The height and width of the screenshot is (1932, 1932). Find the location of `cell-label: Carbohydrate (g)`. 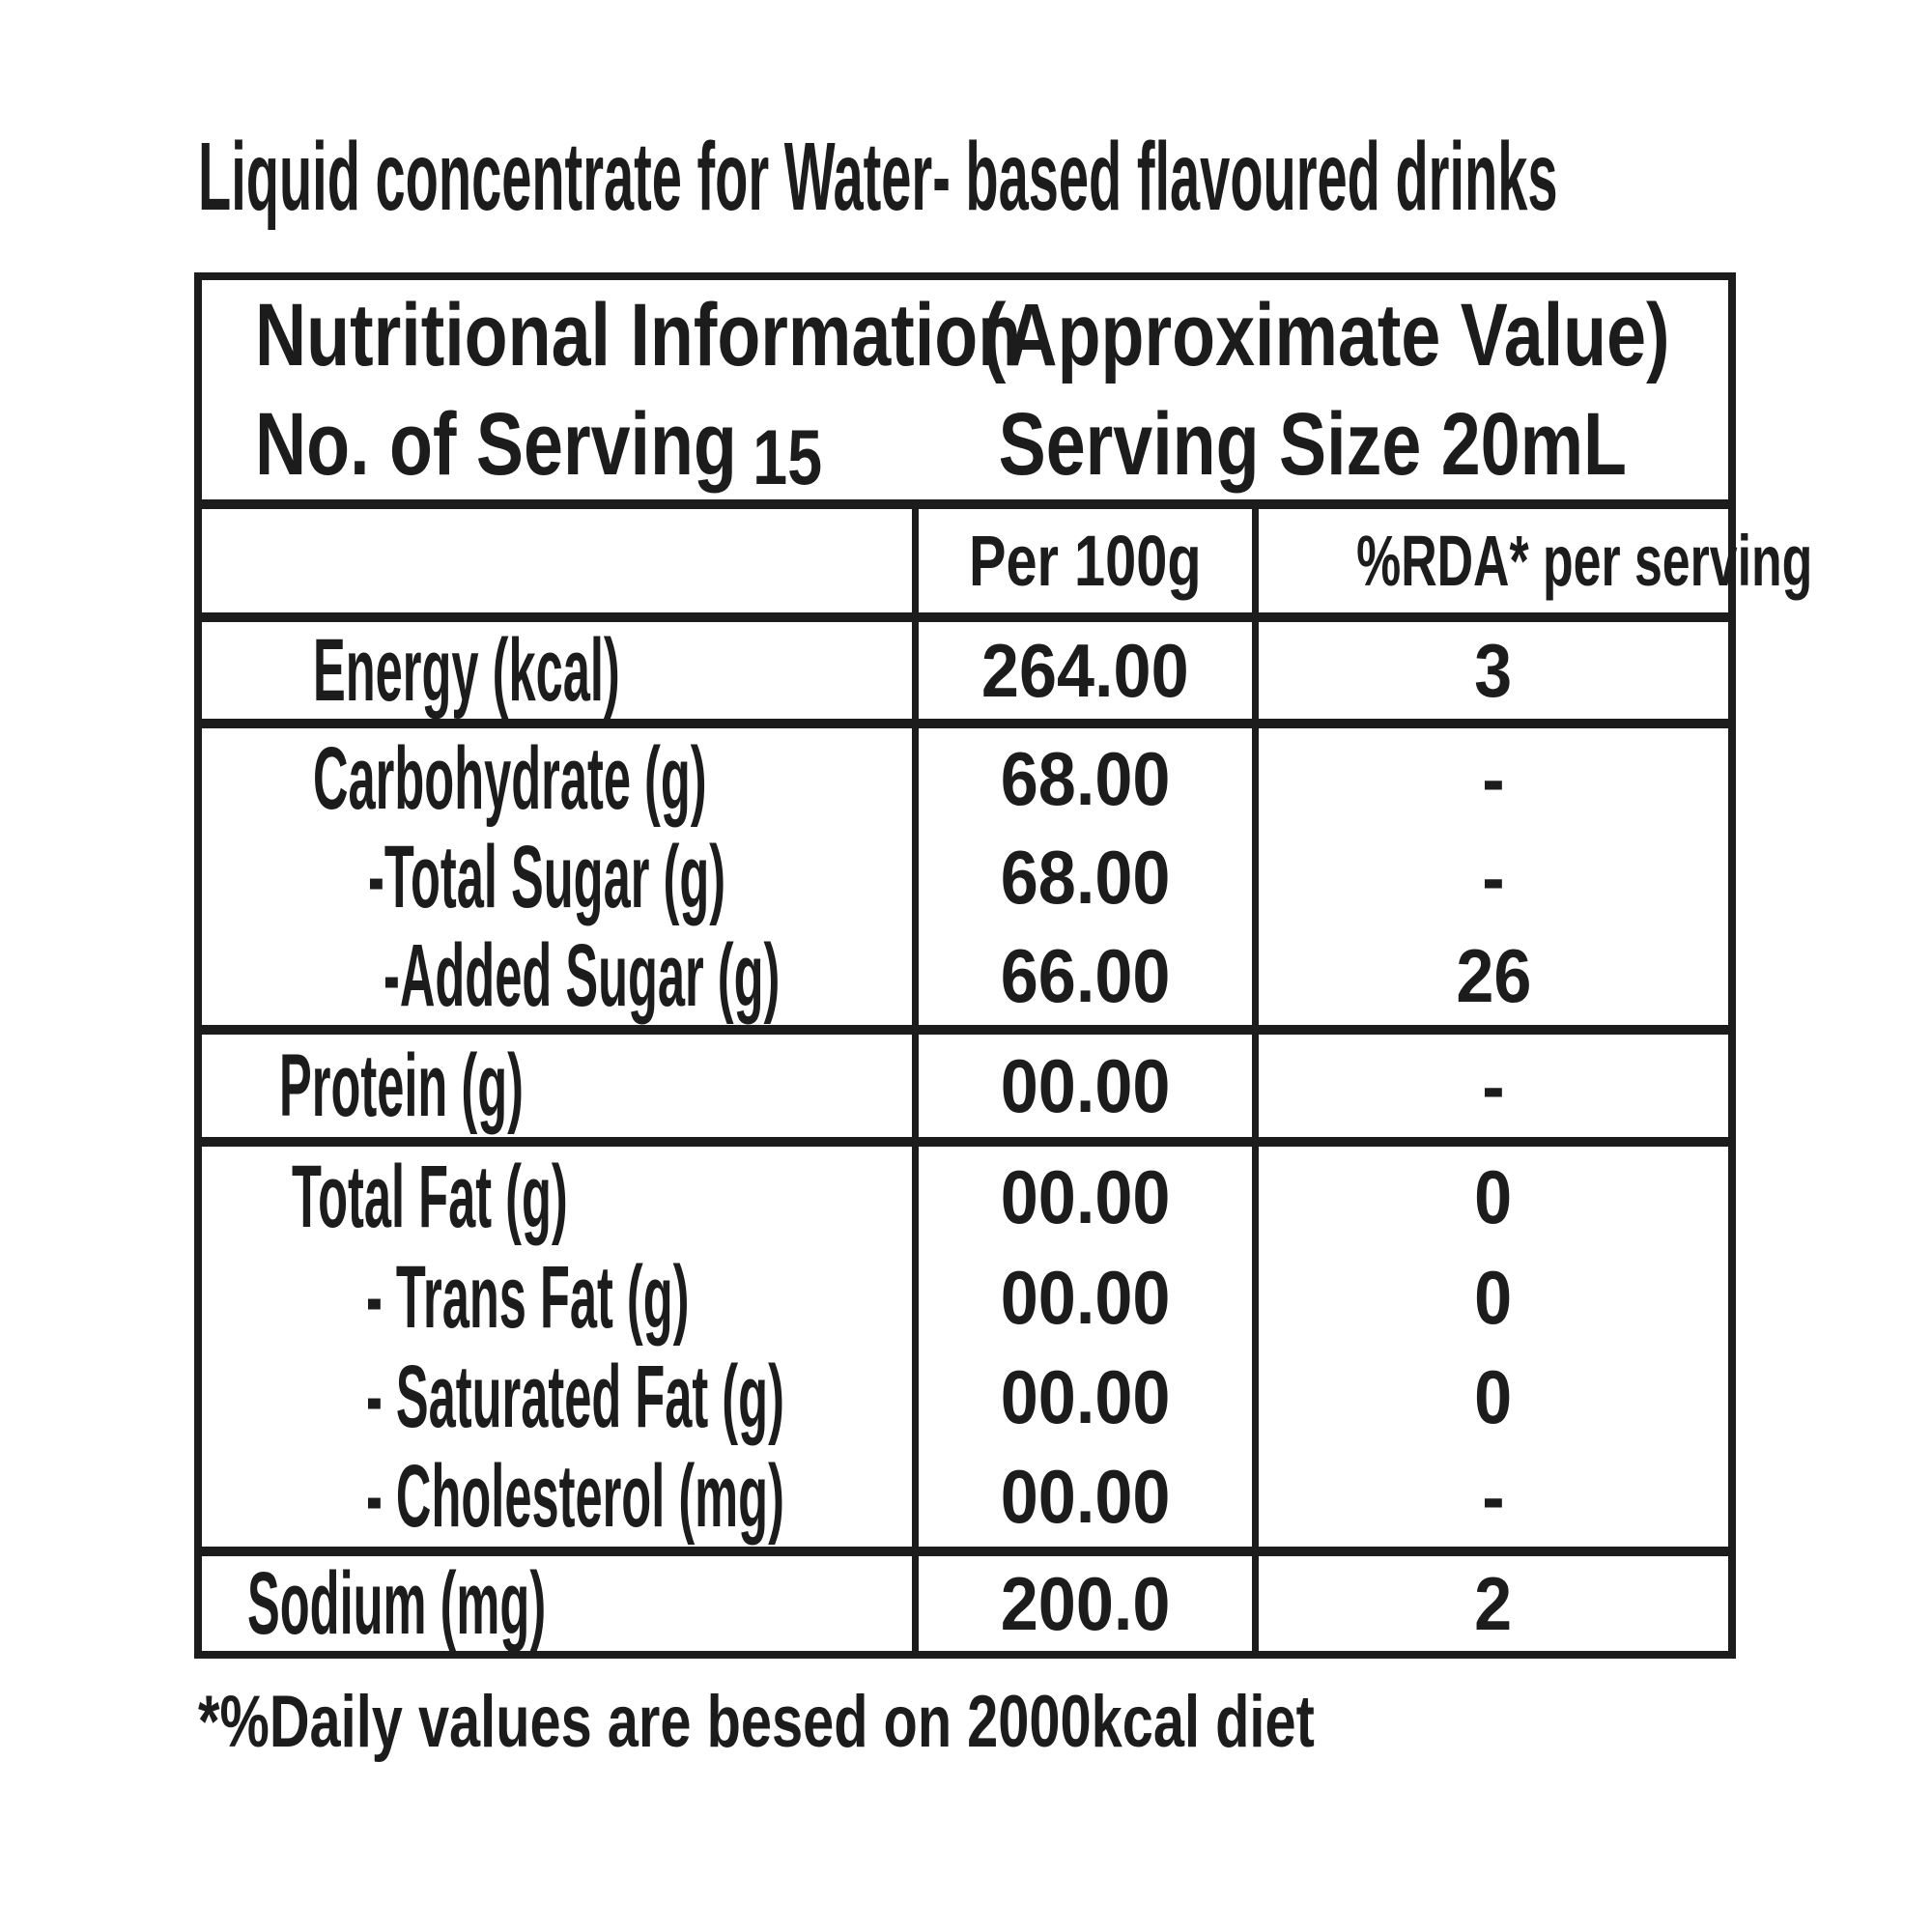

cell-label: Carbohydrate (g) is located at coordinates (510, 778).